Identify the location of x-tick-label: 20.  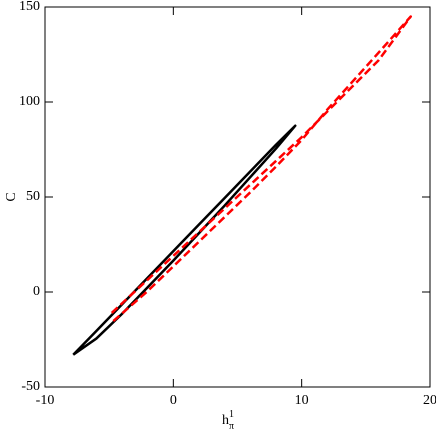
(429, 400).